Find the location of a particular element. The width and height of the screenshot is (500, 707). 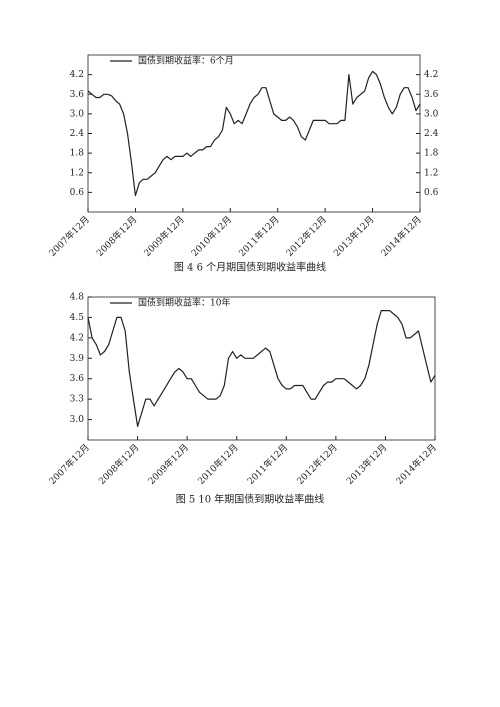

y2-tick-label: 4.2 is located at coordinates (431, 75).